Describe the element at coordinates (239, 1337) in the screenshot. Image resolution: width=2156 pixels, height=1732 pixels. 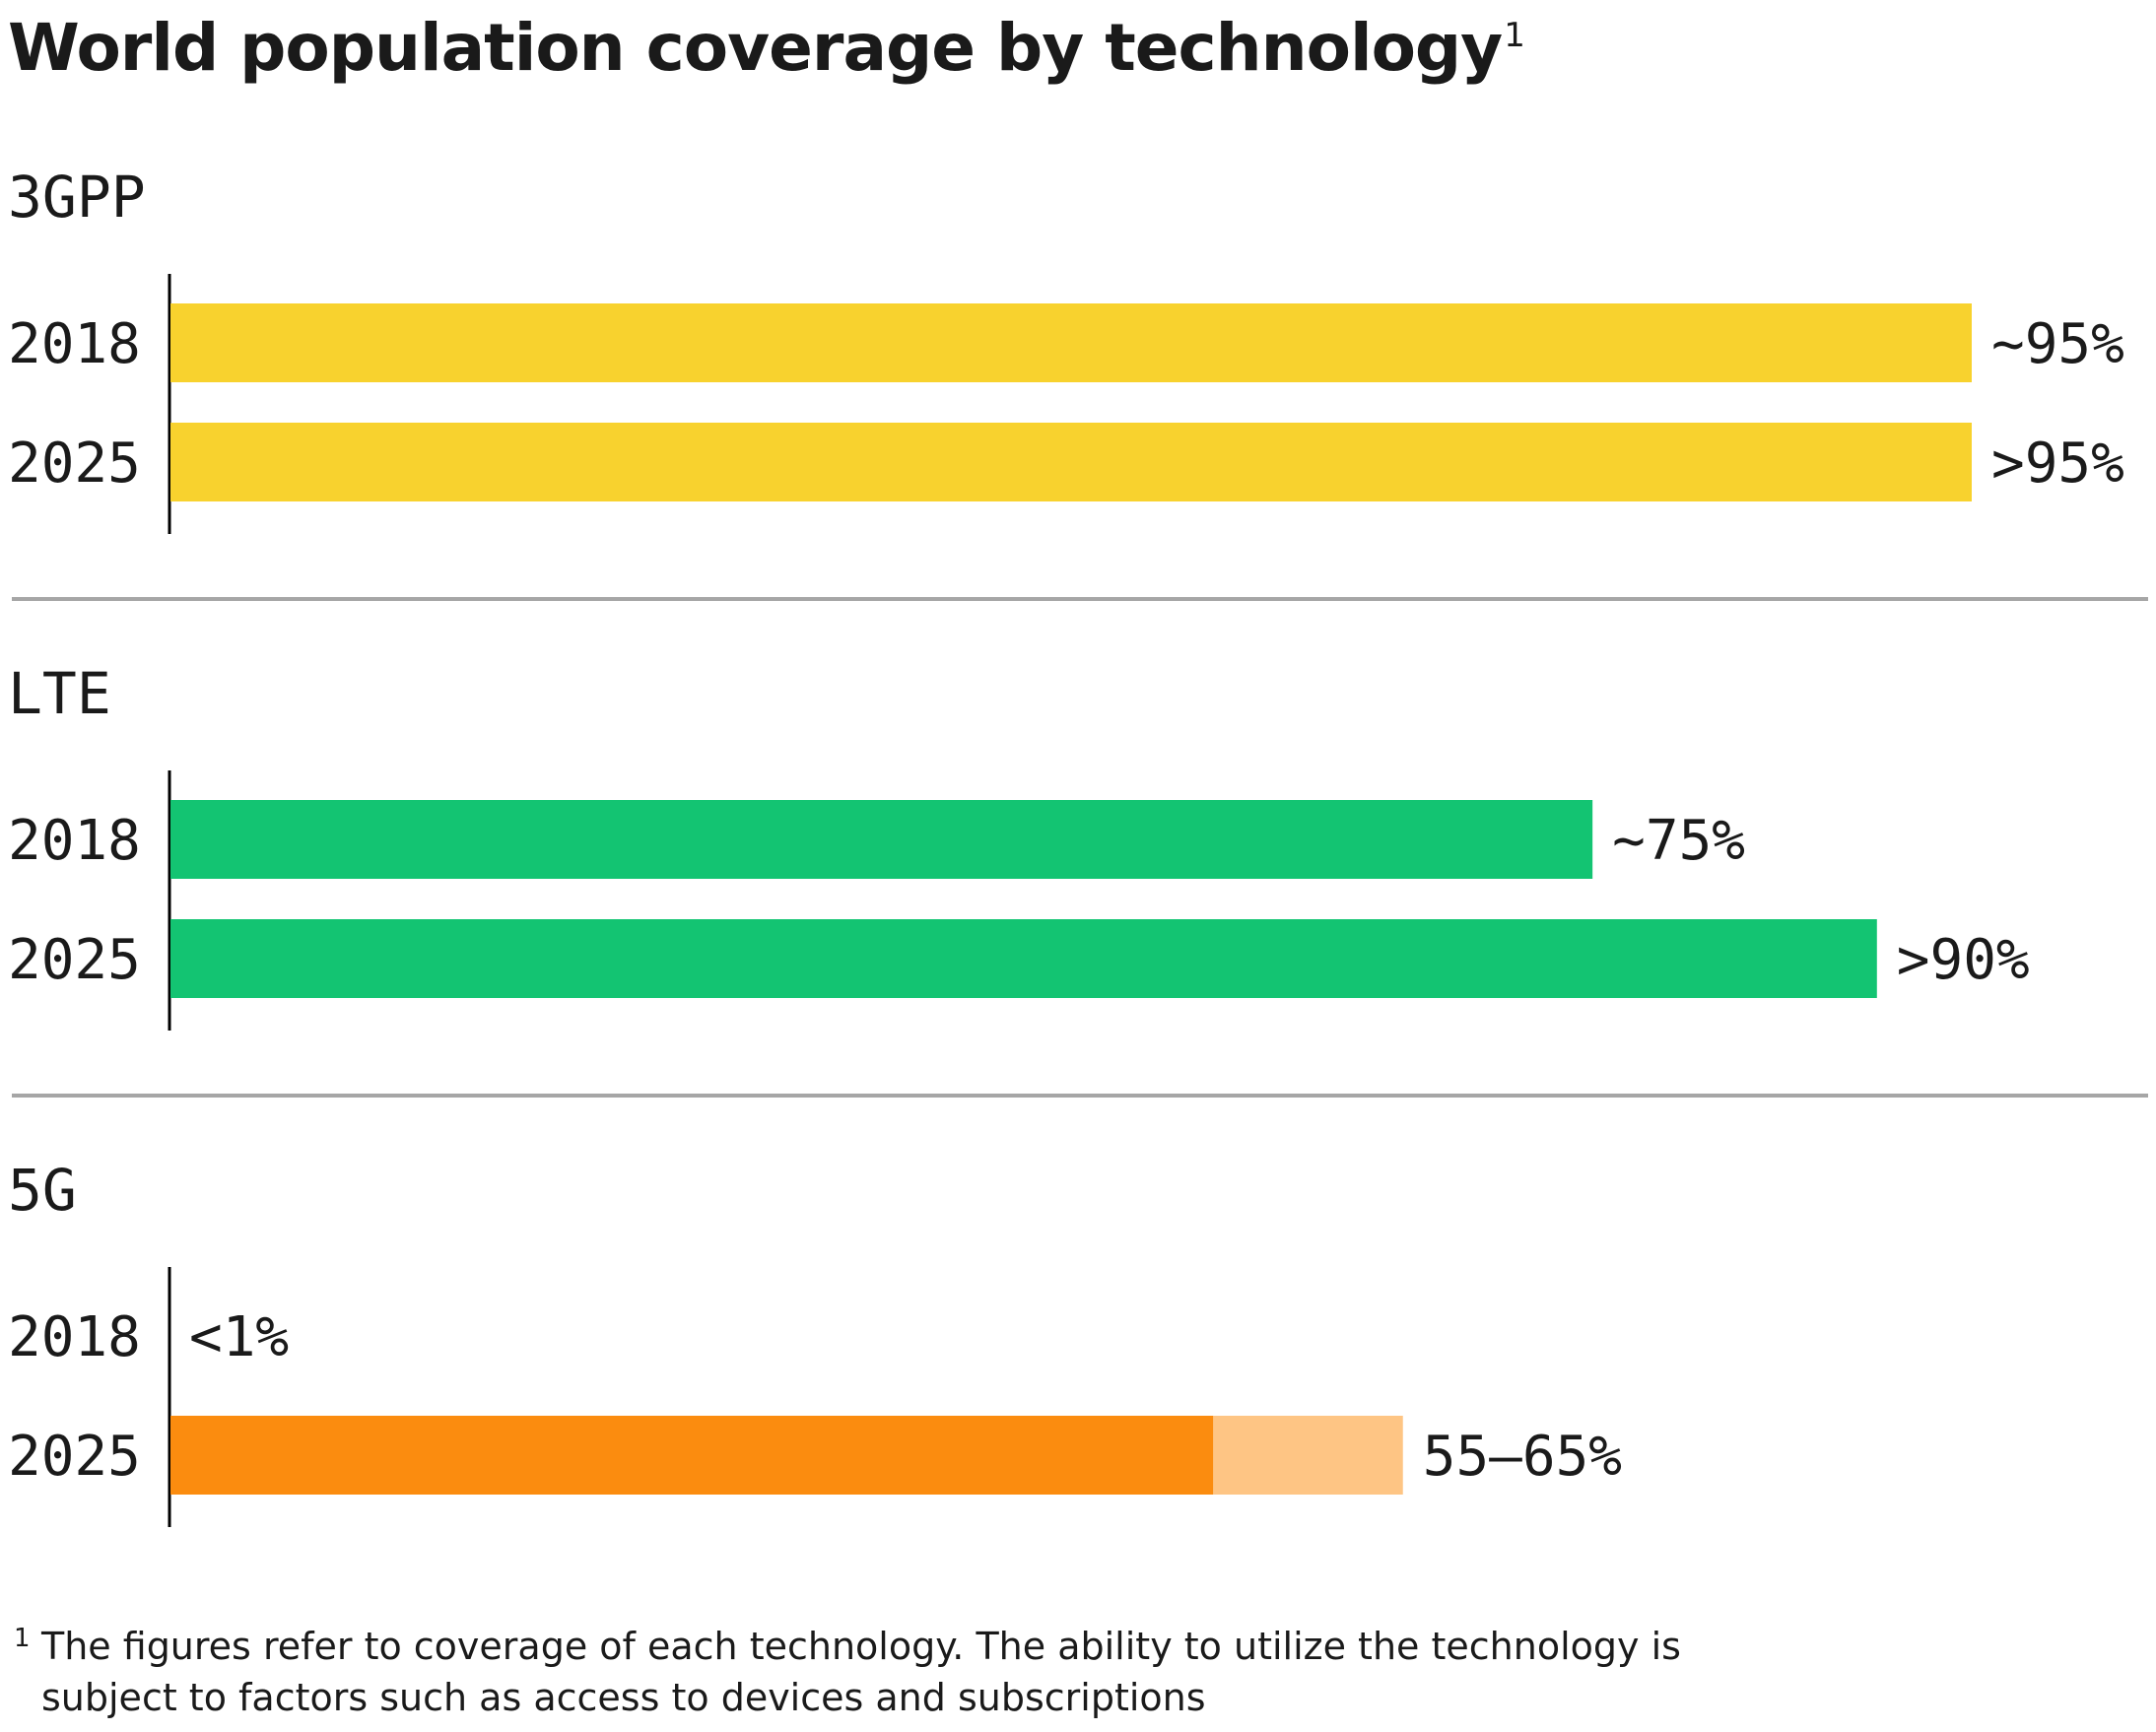
I see `value-label-5g-2018: <1%` at that location.